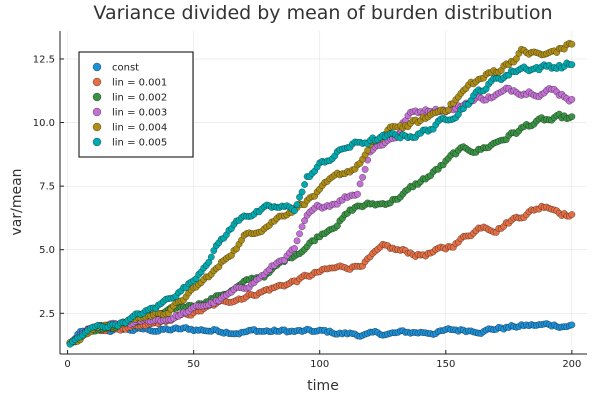 The width and height of the screenshot is (600, 400). I want to click on y-axis-label: var/mean, so click(17, 201).